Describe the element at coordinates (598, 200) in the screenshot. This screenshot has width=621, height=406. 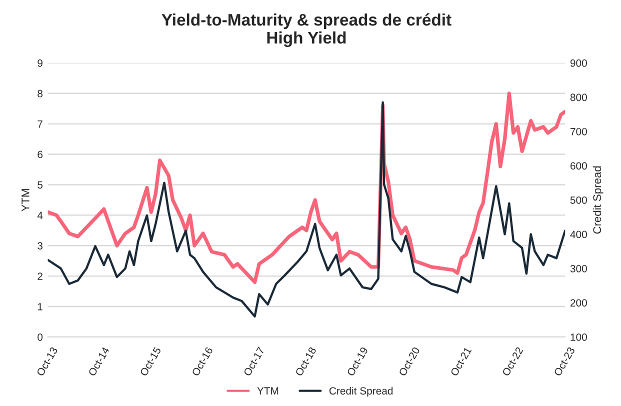
I see `y2-axis-title: Credit Spread` at that location.